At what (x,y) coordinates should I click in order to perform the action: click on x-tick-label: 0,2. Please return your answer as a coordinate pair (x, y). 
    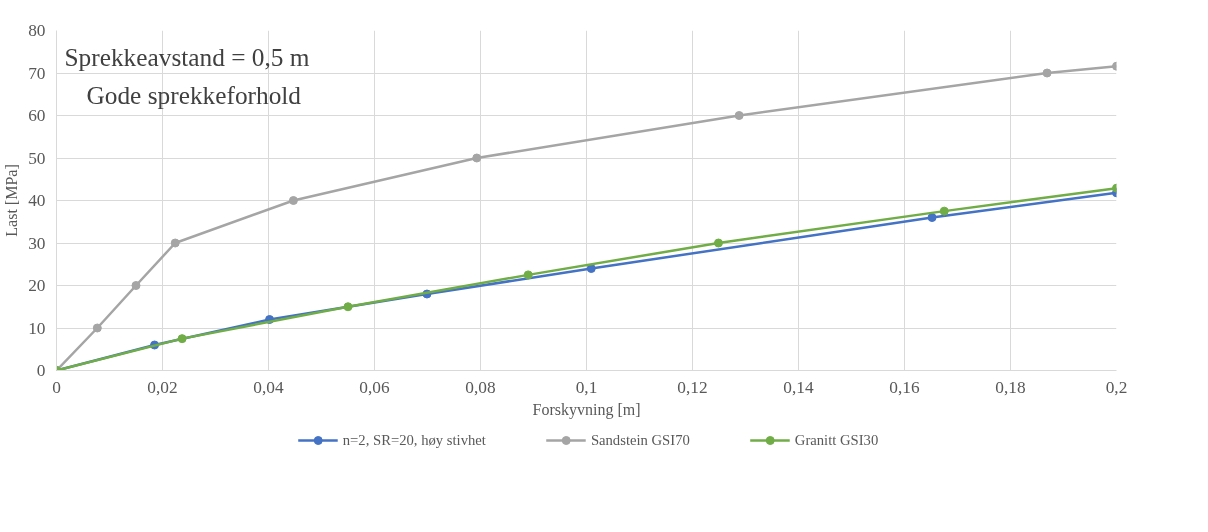
    Looking at the image, I should click on (1116, 387).